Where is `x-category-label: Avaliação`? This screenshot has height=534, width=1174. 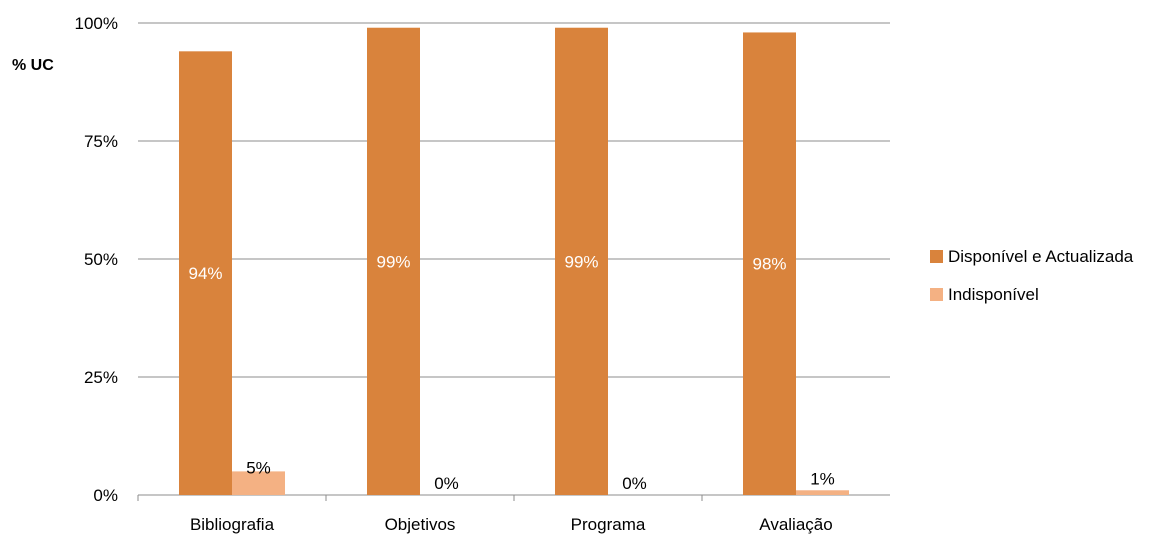
x-category-label: Avaliação is located at coordinates (795, 524).